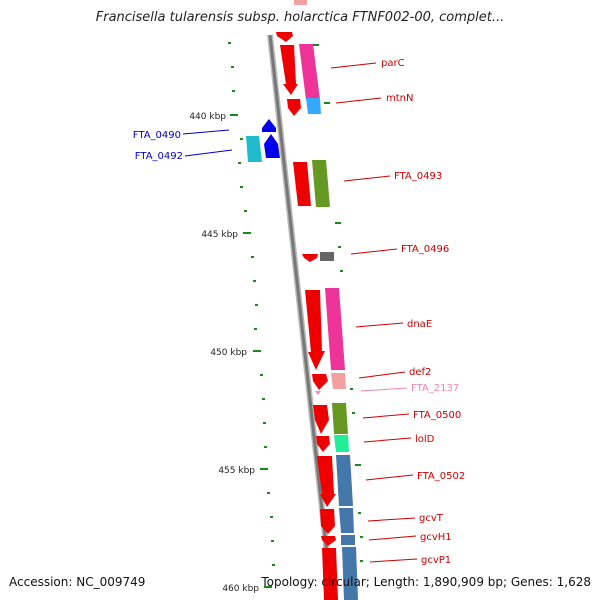 Image resolution: width=600 pixels, height=600 pixels. I want to click on gene-label-FTA_2137: FTA_2137, so click(435, 388).